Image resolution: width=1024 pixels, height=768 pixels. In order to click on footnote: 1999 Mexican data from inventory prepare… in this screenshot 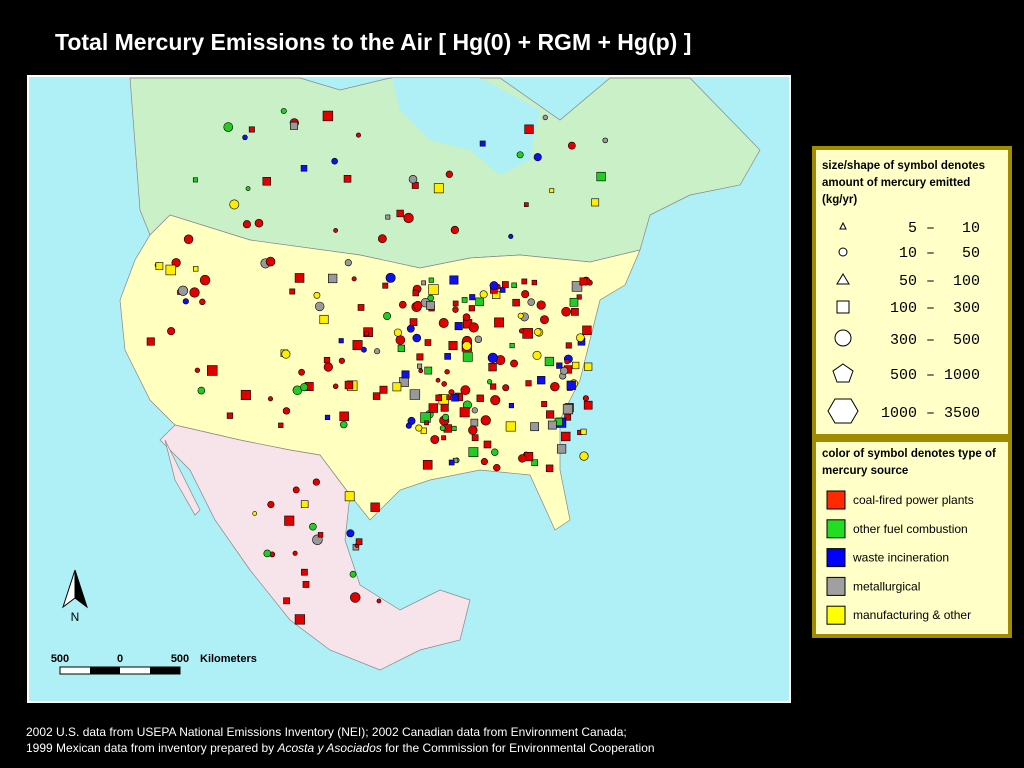, I will do `click(340, 748)`.